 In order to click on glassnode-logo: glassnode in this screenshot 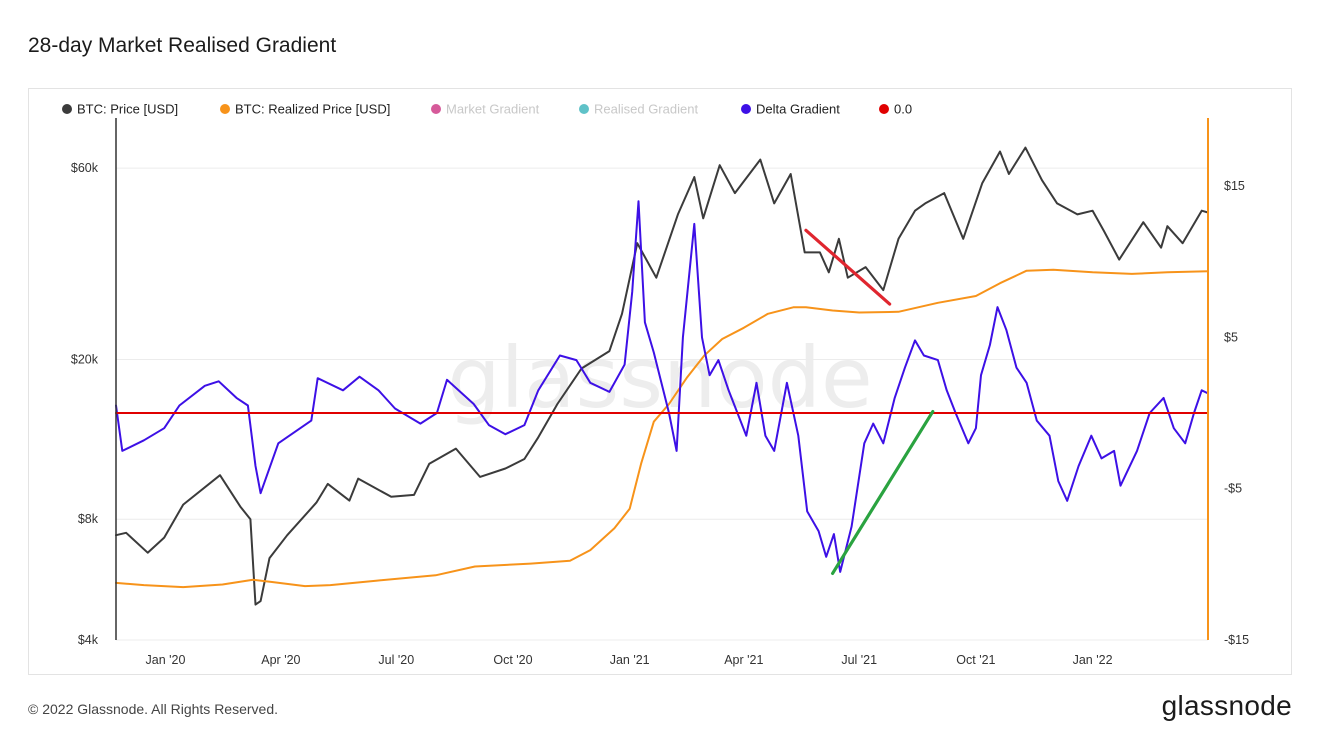, I will do `click(1226, 705)`.